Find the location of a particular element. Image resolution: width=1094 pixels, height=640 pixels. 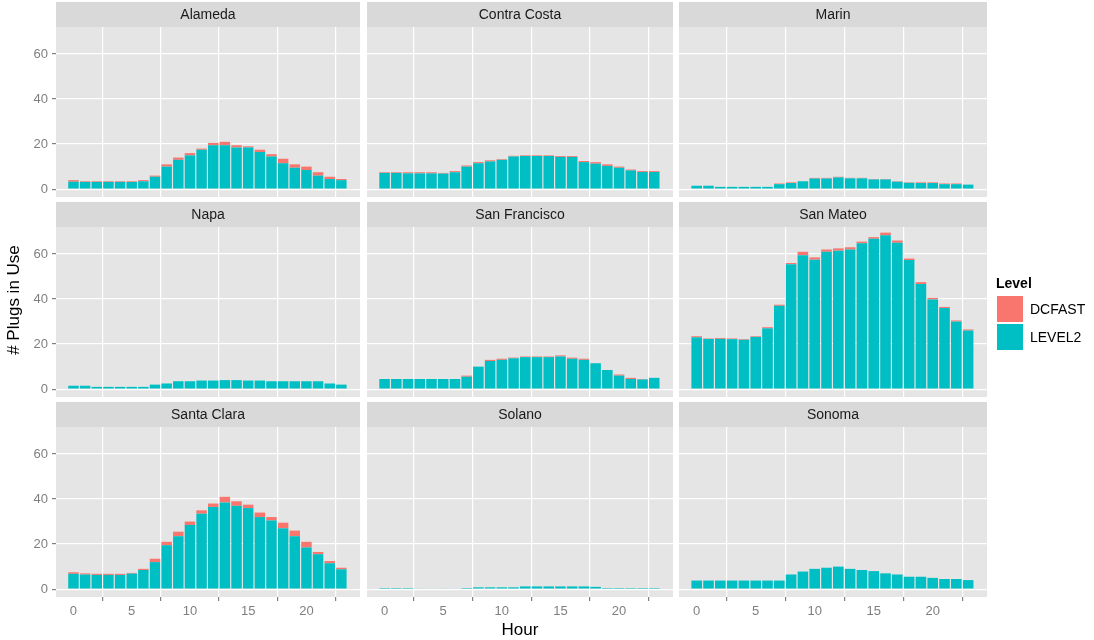

chart-title: Solano is located at coordinates (520, 414).